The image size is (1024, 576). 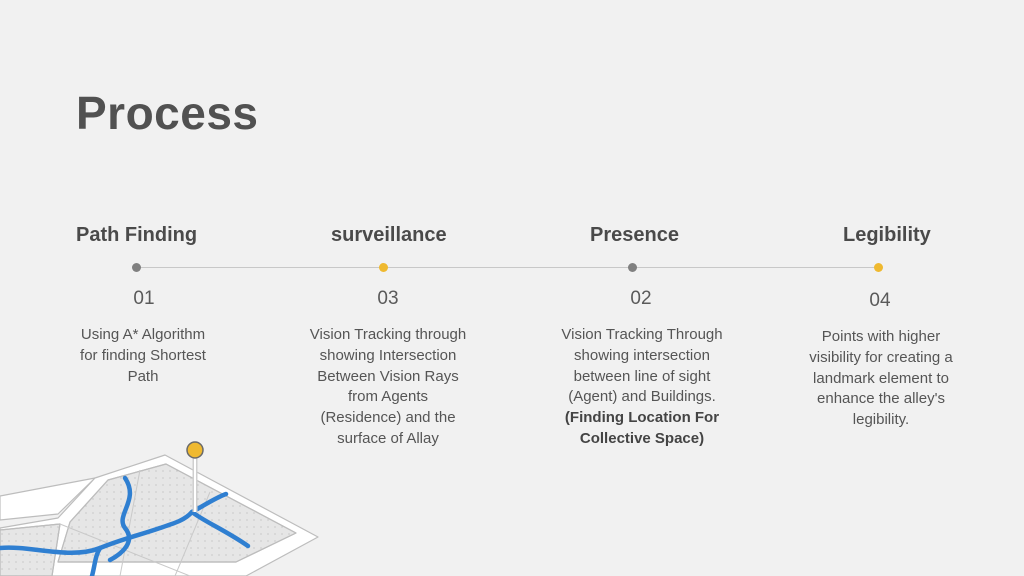 I want to click on folded-map-illustration, so click(x=159, y=508).